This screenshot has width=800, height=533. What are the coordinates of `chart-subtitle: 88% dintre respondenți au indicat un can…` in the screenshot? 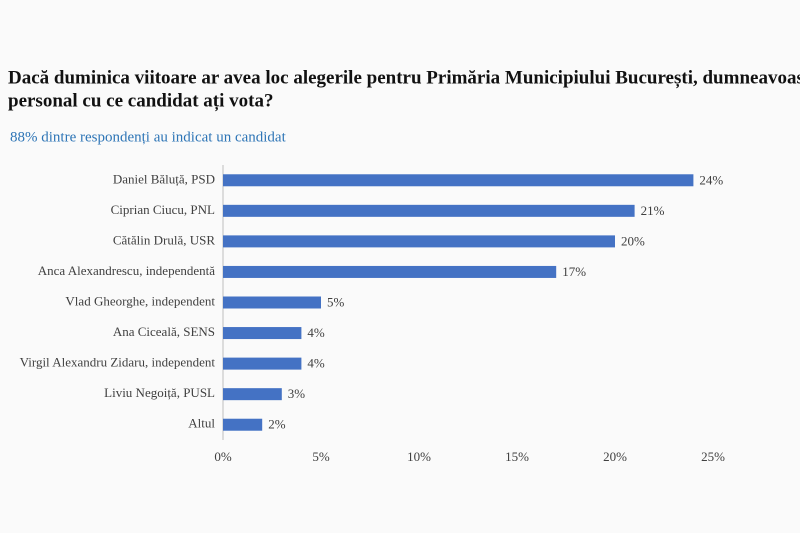 It's located at (148, 137).